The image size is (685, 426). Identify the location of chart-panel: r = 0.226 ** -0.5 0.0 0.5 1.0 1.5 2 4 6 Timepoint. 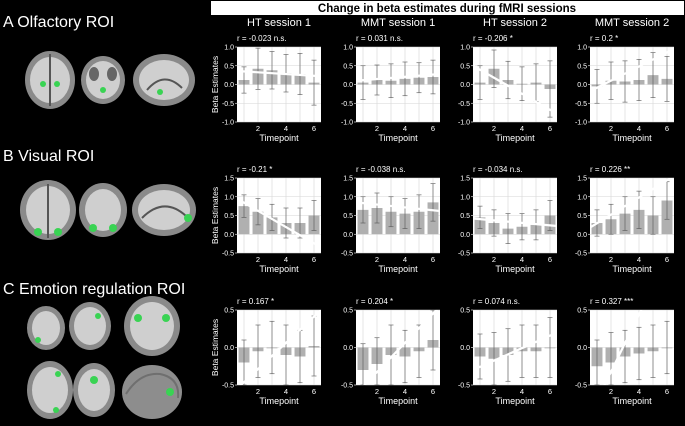
(624, 219).